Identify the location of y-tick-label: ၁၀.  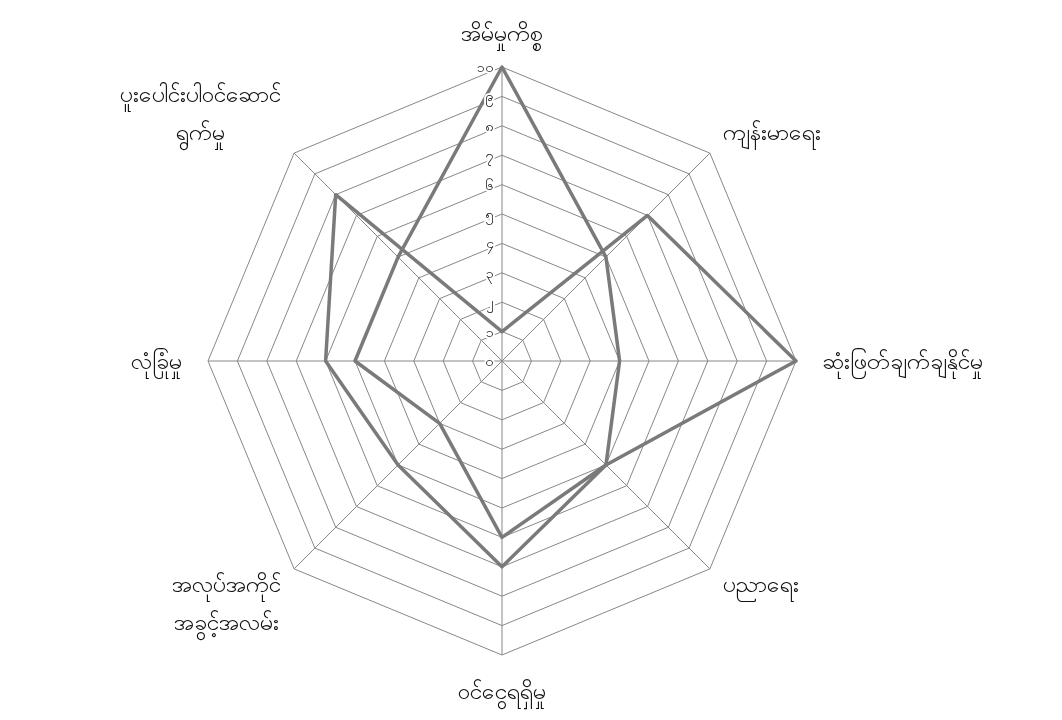
(485, 67).